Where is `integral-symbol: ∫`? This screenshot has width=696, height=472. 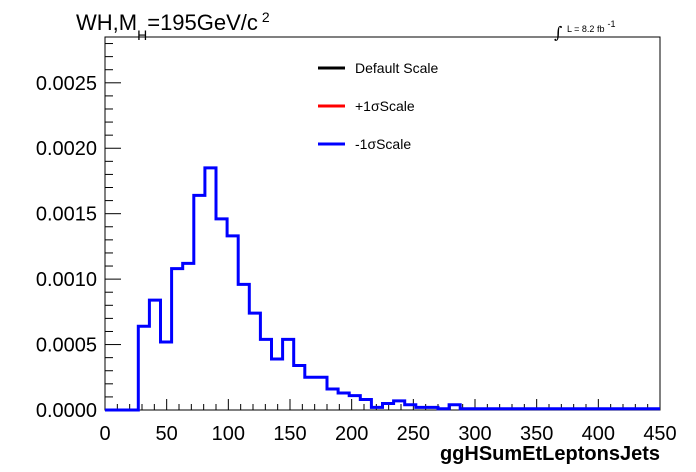
integral-symbol: ∫ is located at coordinates (558, 32).